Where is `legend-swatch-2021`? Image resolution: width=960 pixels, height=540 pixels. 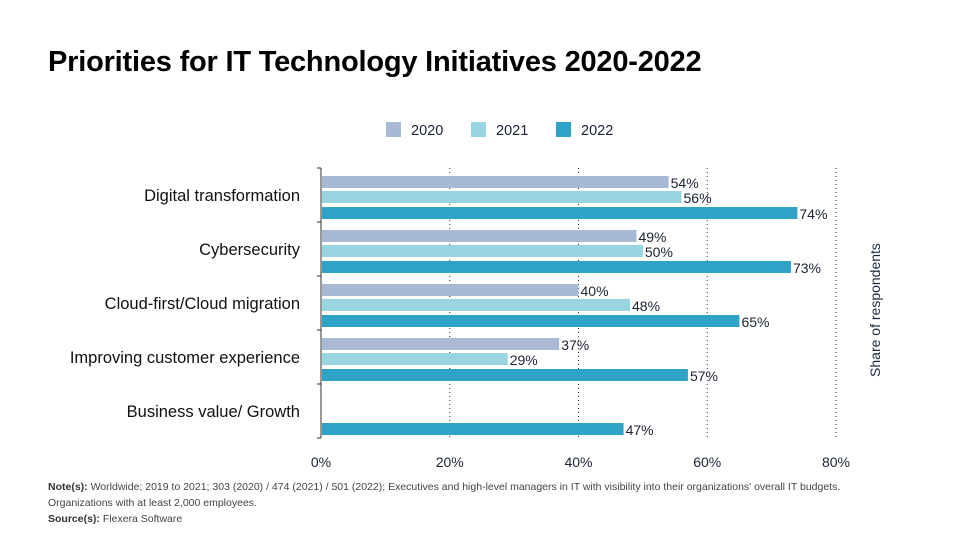
legend-swatch-2021 is located at coordinates (478, 129).